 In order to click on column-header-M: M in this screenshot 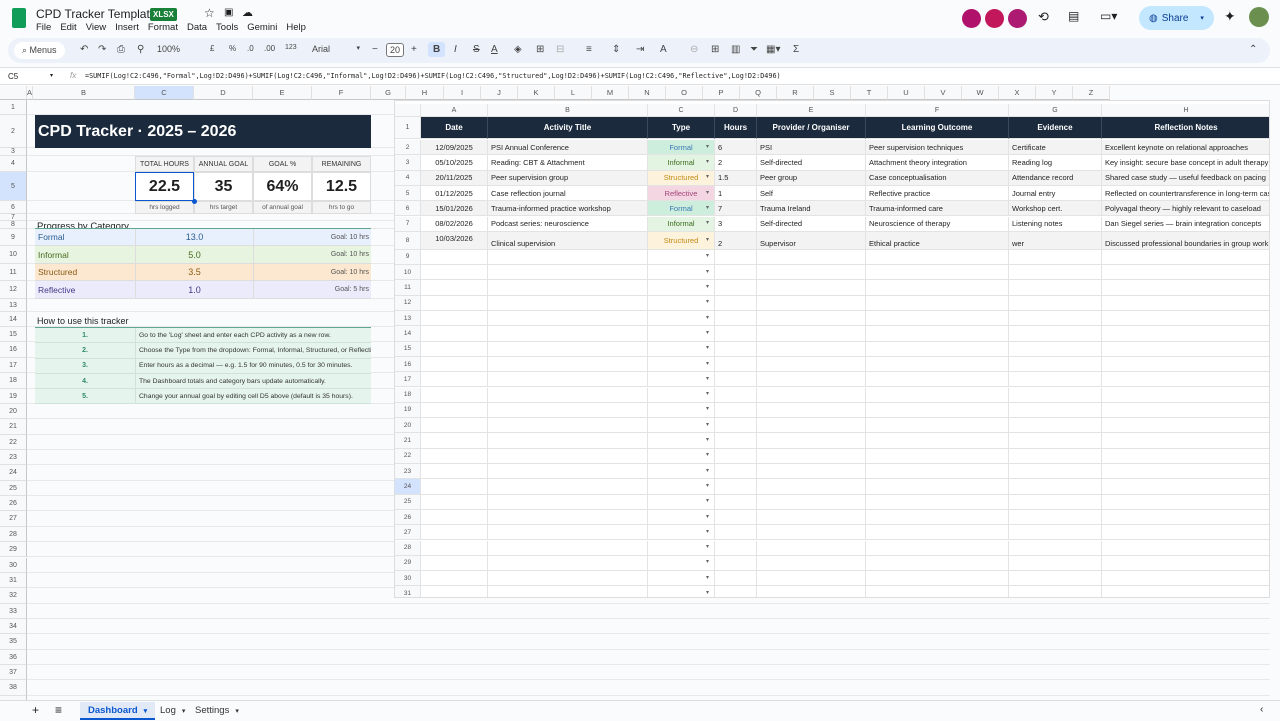, I will do `click(610, 93)`.